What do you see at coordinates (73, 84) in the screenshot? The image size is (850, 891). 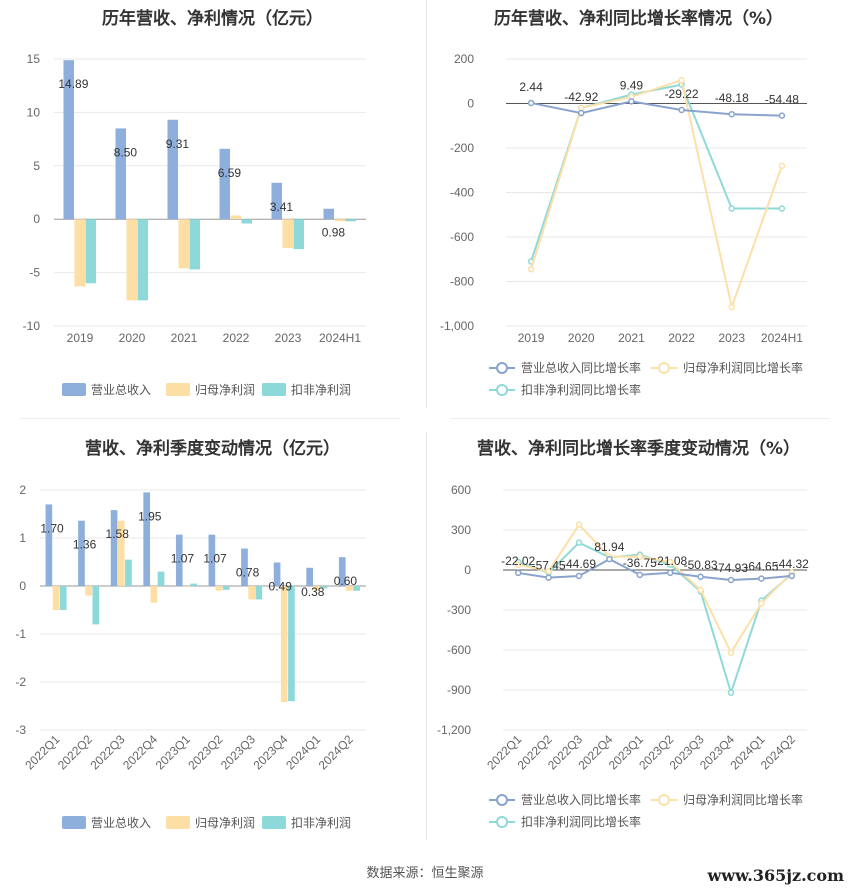 I see `data-label: 14.89` at bounding box center [73, 84].